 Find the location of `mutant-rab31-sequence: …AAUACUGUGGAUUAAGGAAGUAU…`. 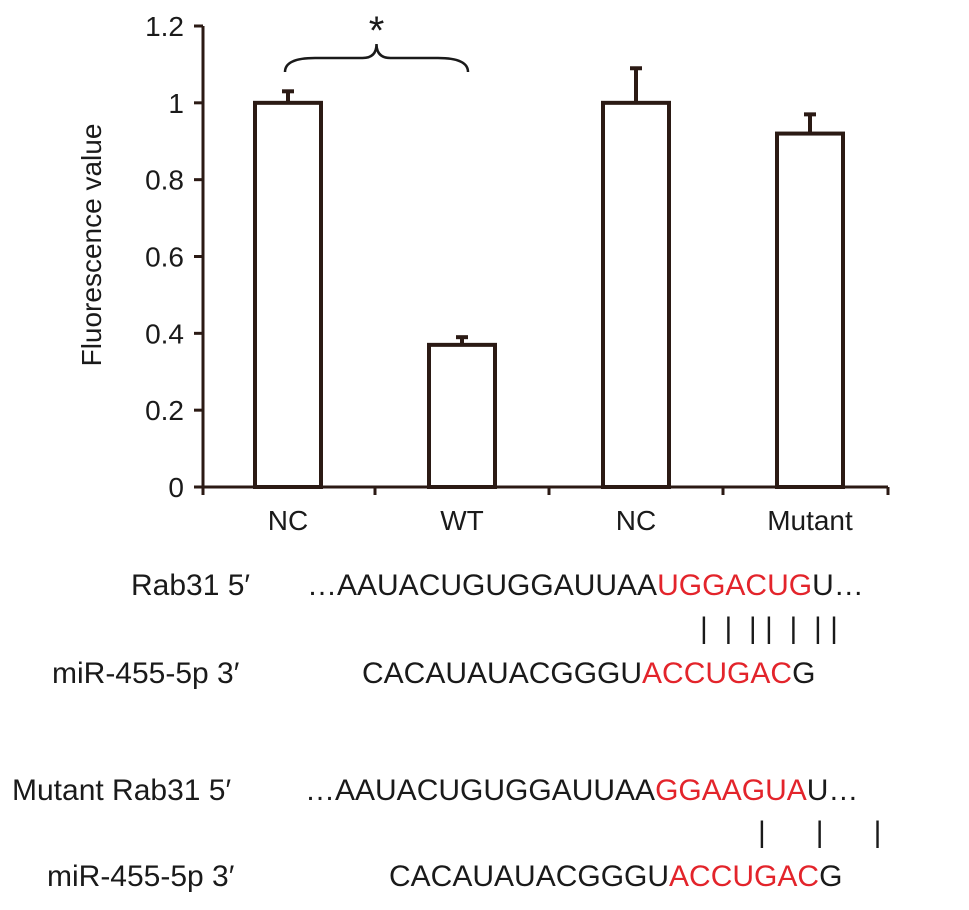

mutant-rab31-sequence: …AAUACUGUGGAUUAAGGAAGUAU… is located at coordinates (581, 791).